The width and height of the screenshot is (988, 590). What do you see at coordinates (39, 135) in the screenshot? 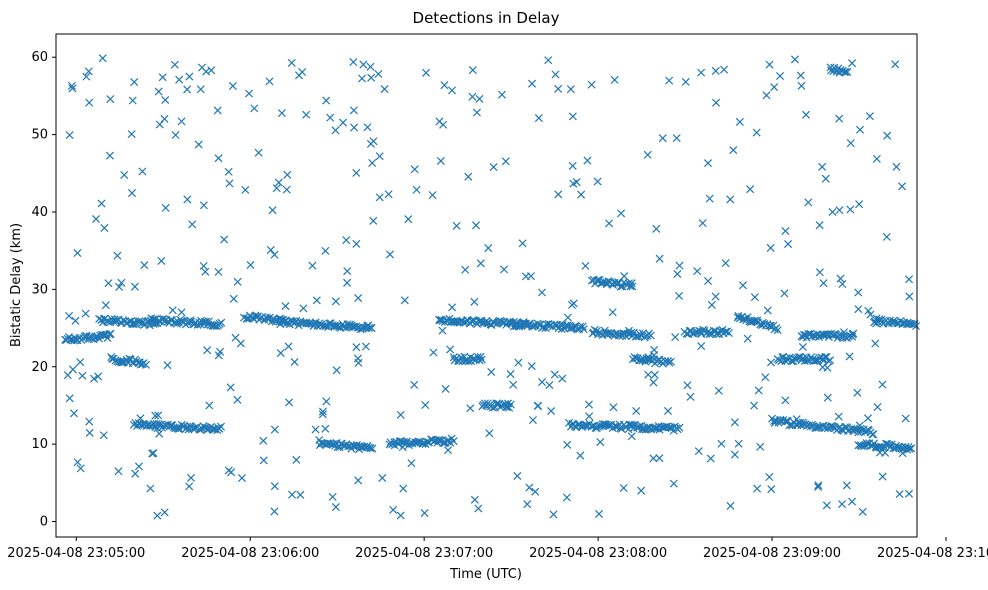
I see `y-tick-label: 50` at bounding box center [39, 135].